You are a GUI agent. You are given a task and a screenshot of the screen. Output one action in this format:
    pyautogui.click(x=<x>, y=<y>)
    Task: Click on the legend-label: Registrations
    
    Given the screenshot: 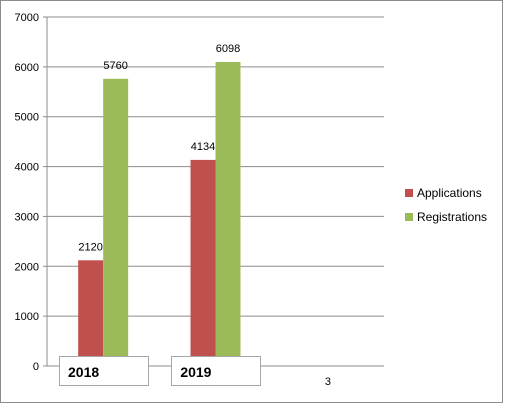 What is the action you would take?
    pyautogui.click(x=452, y=217)
    